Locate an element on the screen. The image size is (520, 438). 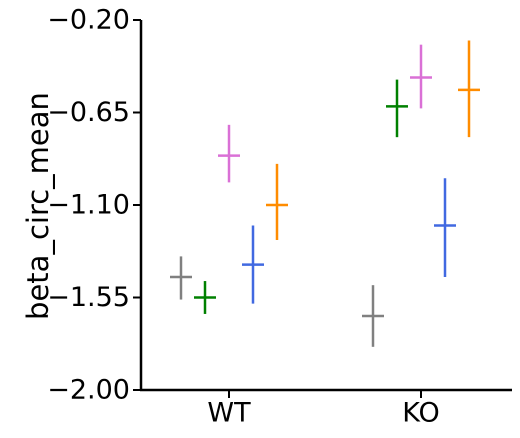
y-tick-label: −1.55 is located at coordinates (88, 297).